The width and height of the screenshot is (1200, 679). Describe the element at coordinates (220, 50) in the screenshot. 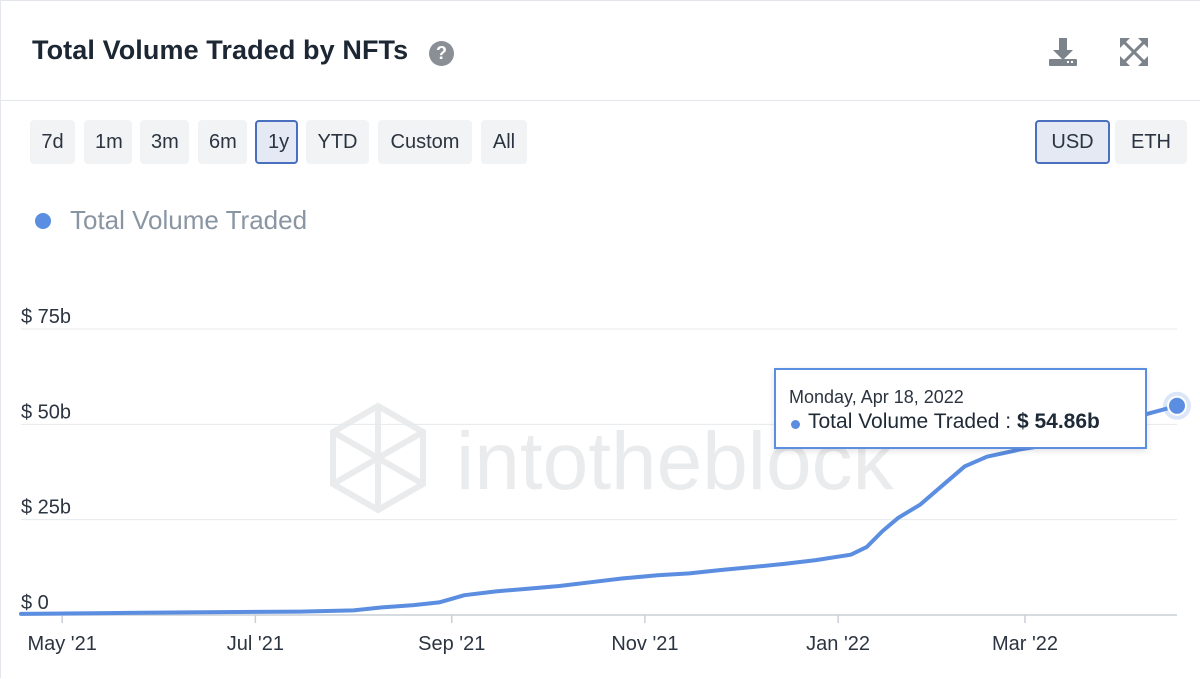

I see `page-title: Total Volume Traded by NFTs` at that location.